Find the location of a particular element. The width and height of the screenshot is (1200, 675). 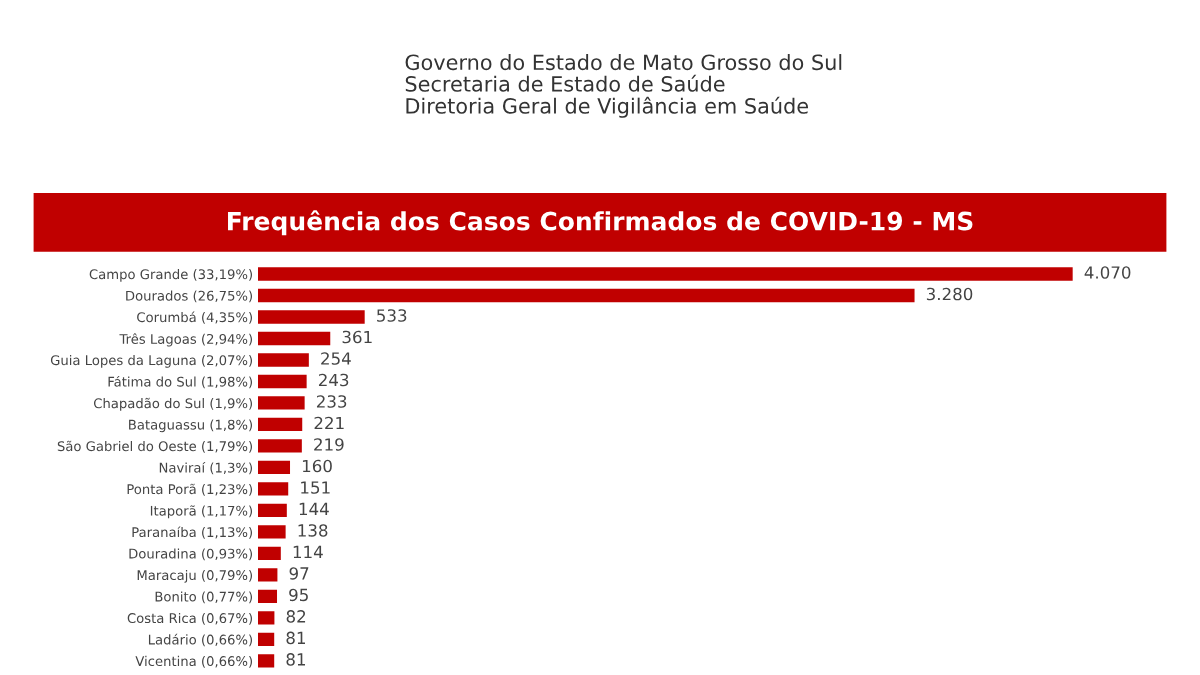

data-label: 138 is located at coordinates (313, 530).